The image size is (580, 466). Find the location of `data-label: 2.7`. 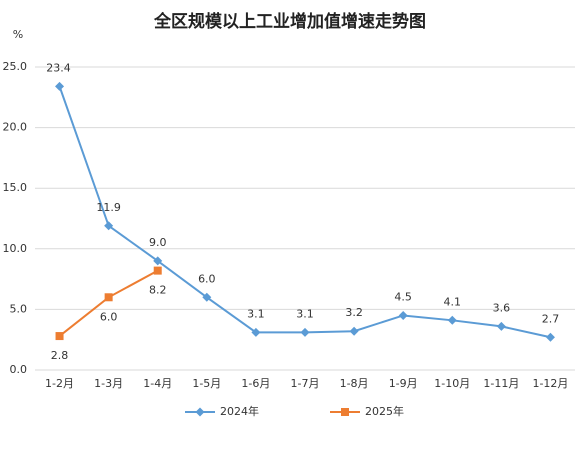

data-label: 2.7 is located at coordinates (551, 318).